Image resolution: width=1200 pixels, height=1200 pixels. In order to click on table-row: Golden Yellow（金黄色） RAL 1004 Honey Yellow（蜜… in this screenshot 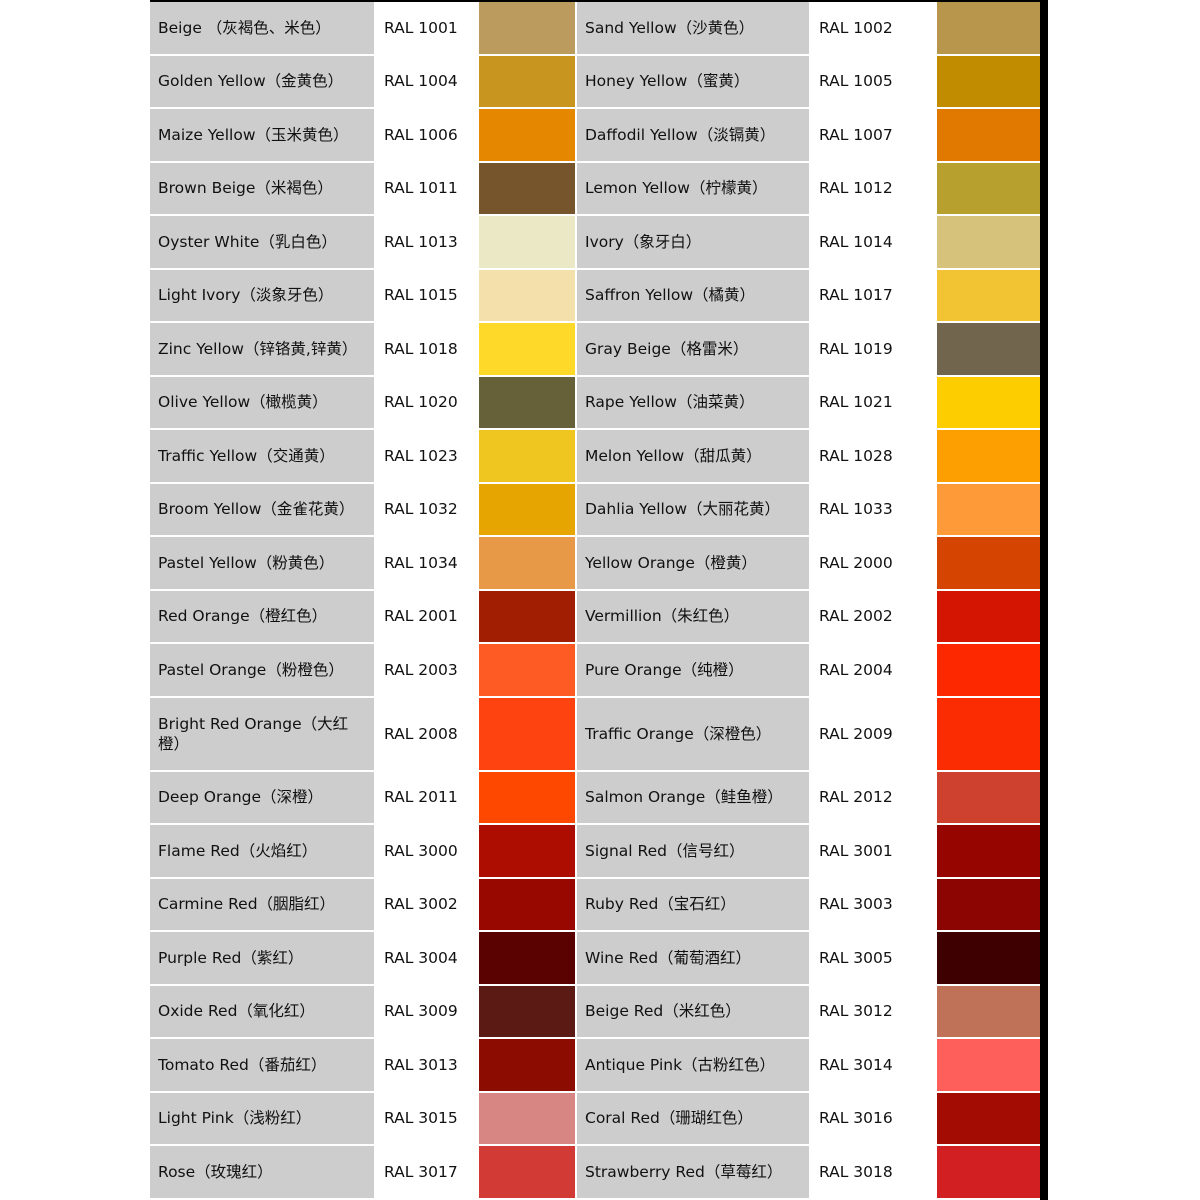, I will do `click(595, 82)`.